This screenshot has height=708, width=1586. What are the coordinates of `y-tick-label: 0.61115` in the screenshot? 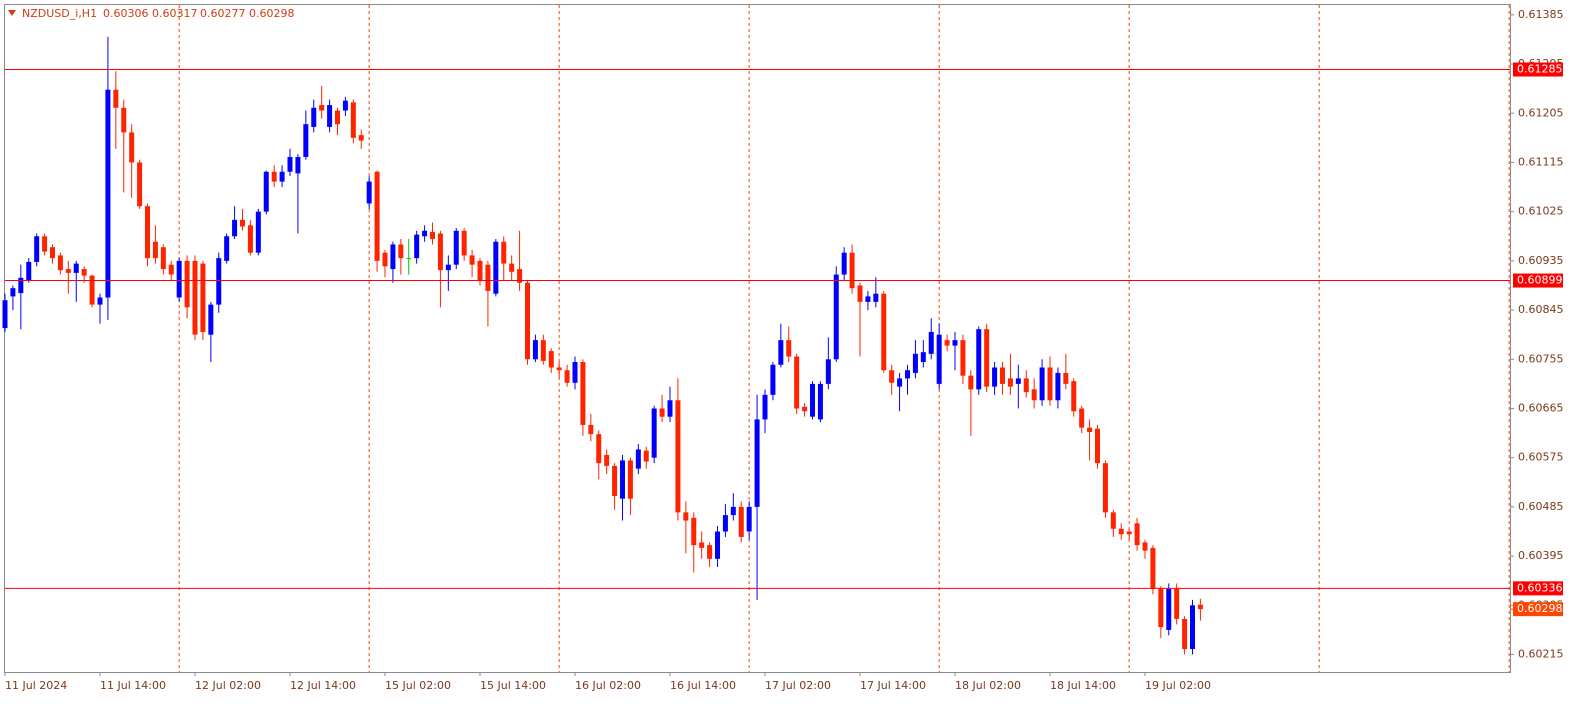 It's located at (1541, 161).